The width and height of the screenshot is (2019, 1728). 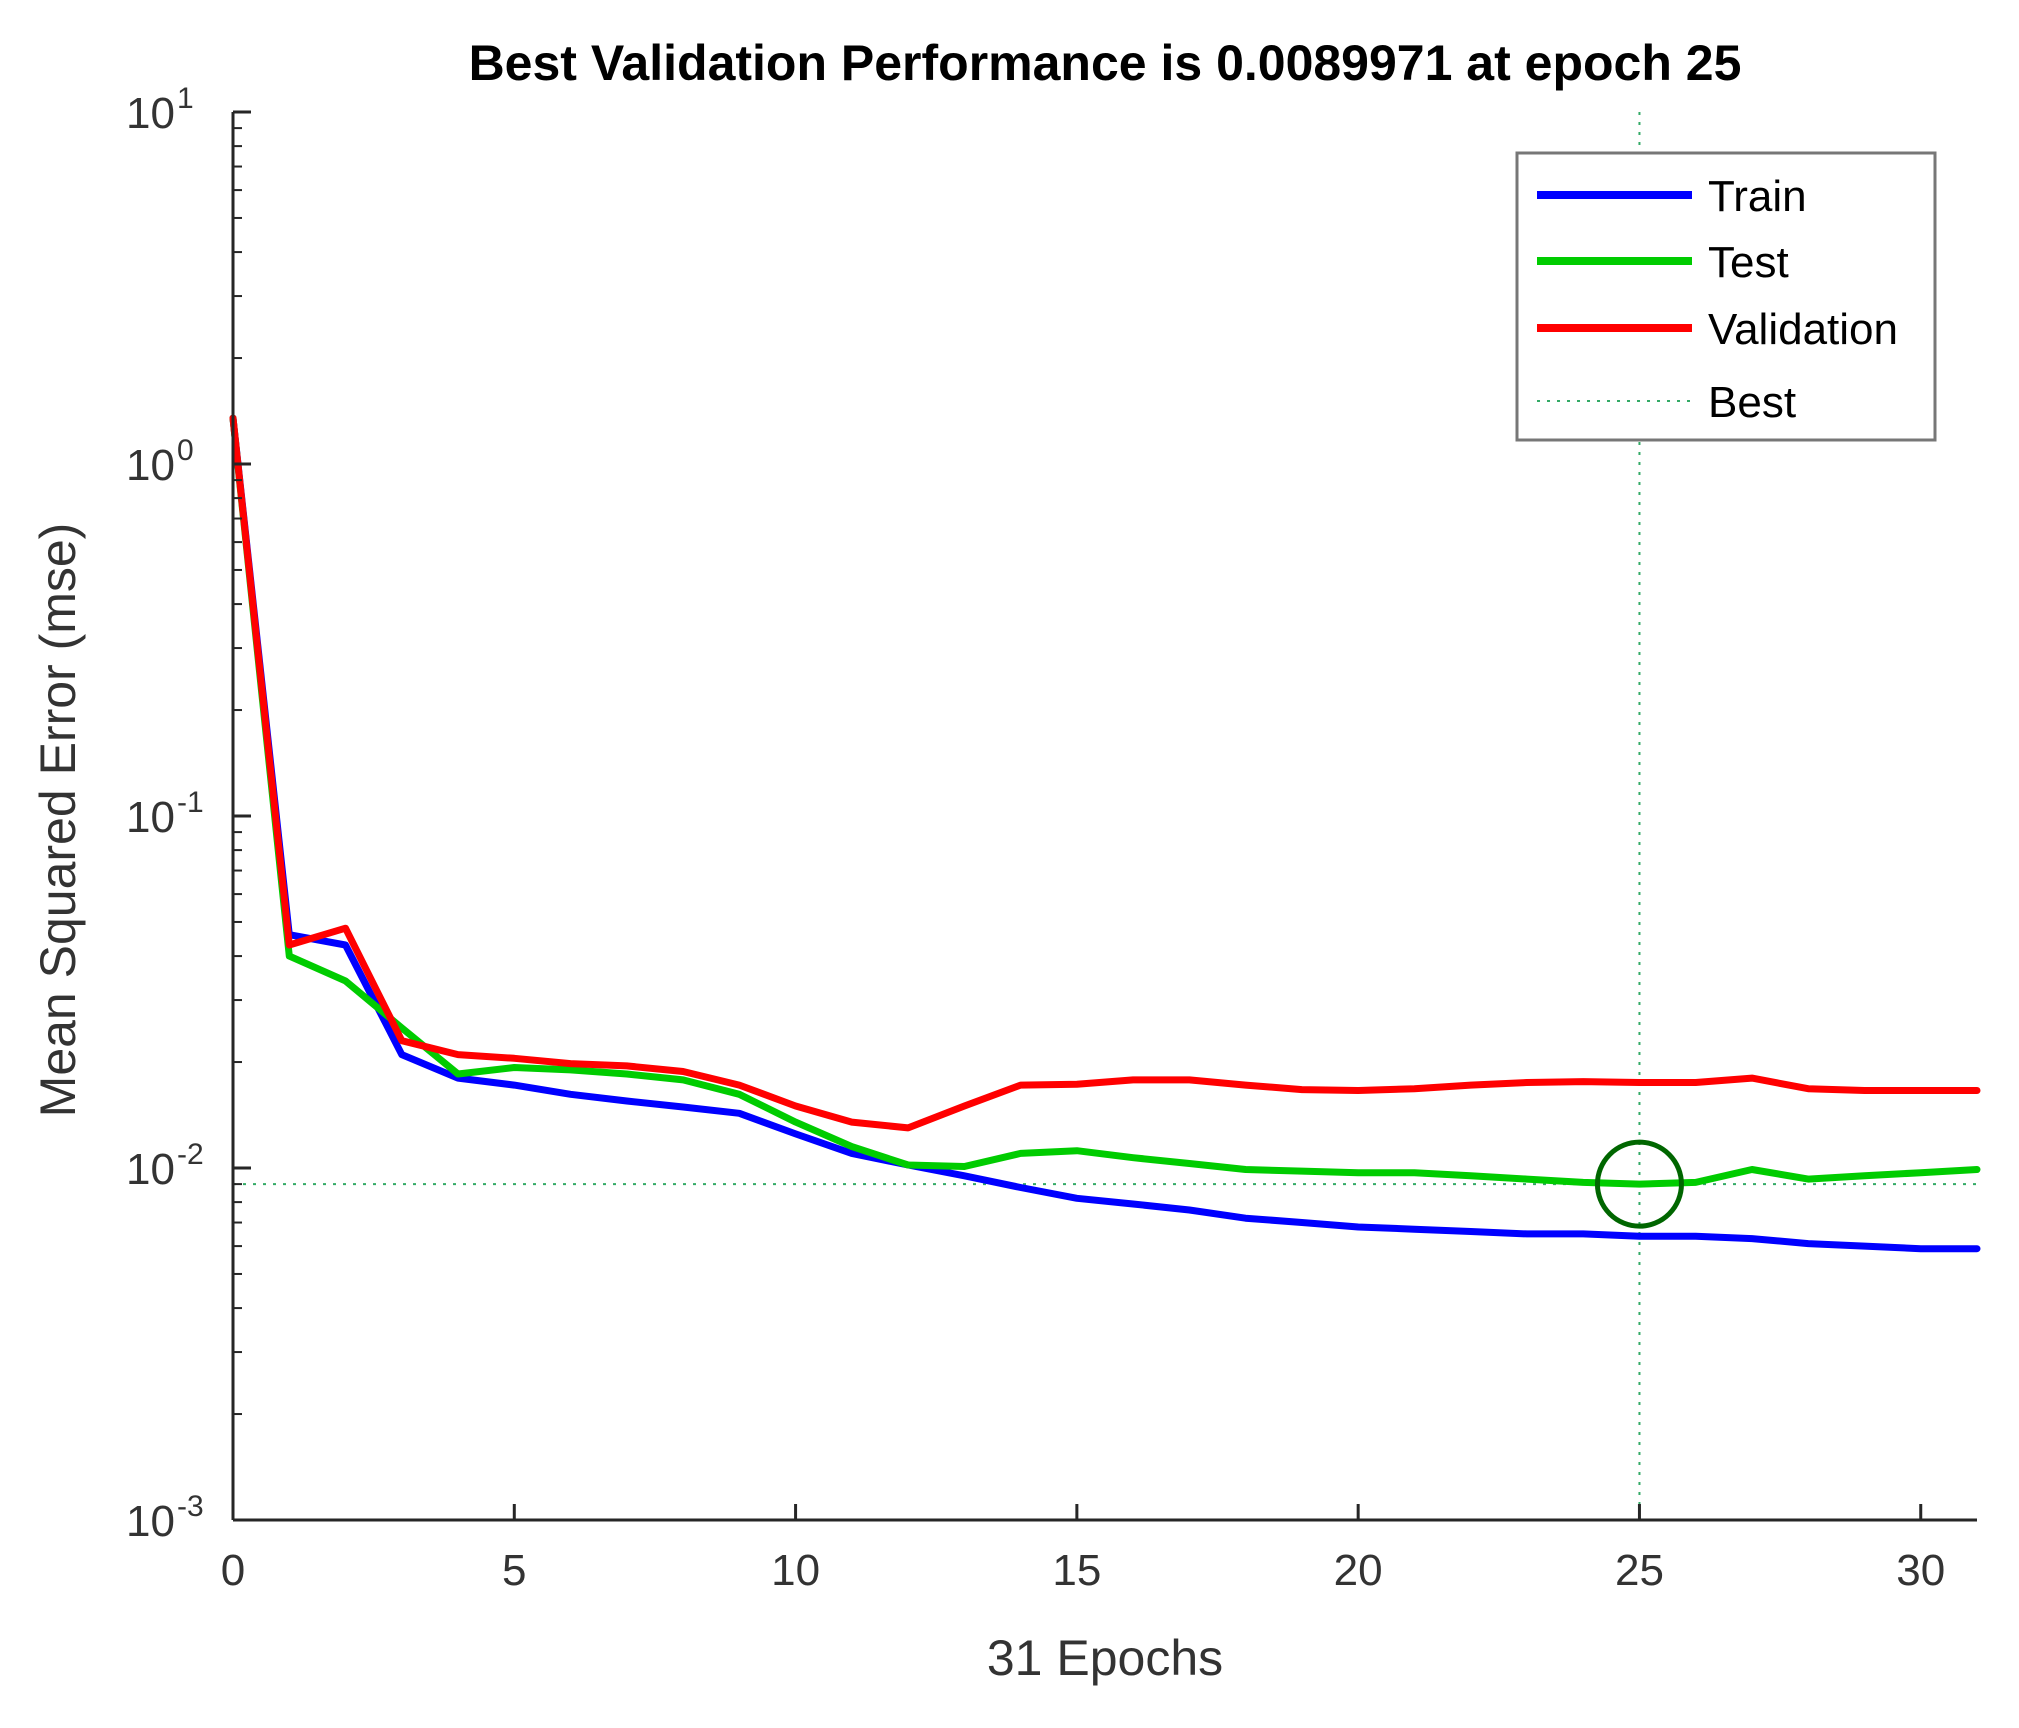 I want to click on x-tick-label: 0, so click(x=233, y=1570).